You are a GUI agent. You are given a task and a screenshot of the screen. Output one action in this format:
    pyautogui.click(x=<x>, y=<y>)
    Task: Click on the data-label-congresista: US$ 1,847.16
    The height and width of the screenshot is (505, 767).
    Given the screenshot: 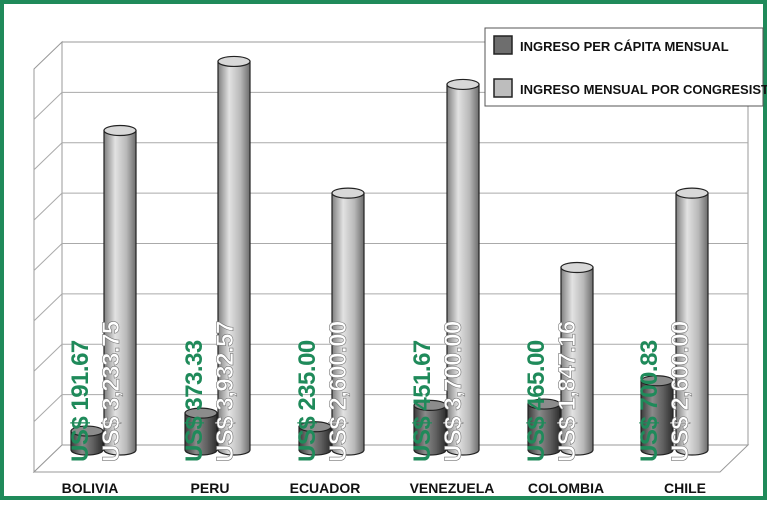 What is the action you would take?
    pyautogui.click(x=567, y=391)
    